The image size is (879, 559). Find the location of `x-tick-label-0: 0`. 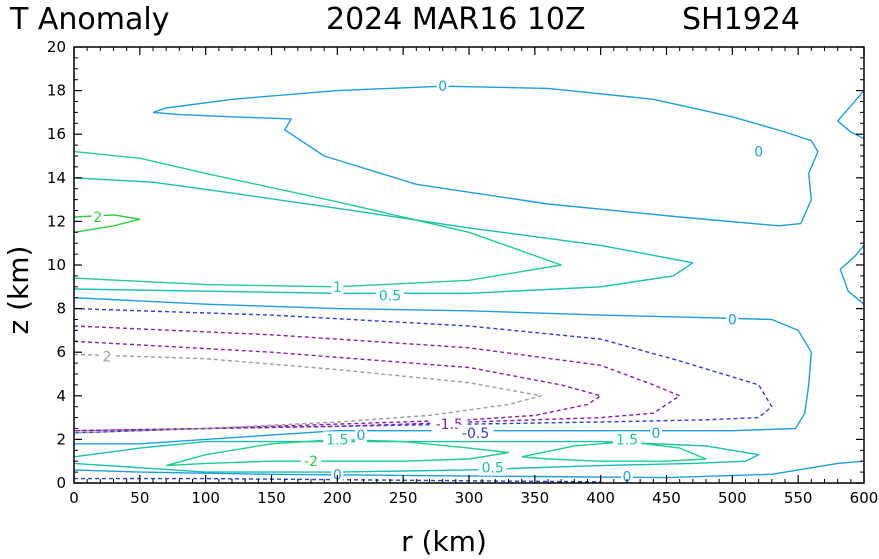

x-tick-label-0: 0 is located at coordinates (74, 498).